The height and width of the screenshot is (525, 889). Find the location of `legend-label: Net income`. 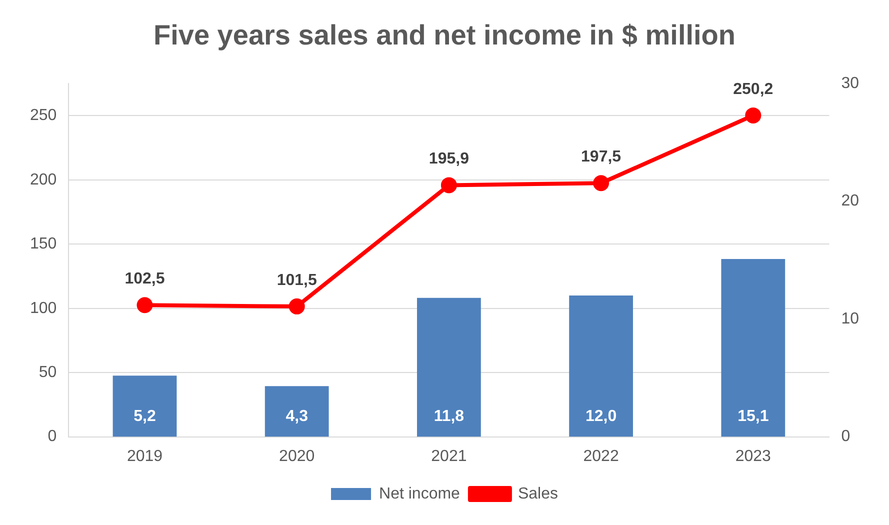

legend-label: Net income is located at coordinates (419, 493).